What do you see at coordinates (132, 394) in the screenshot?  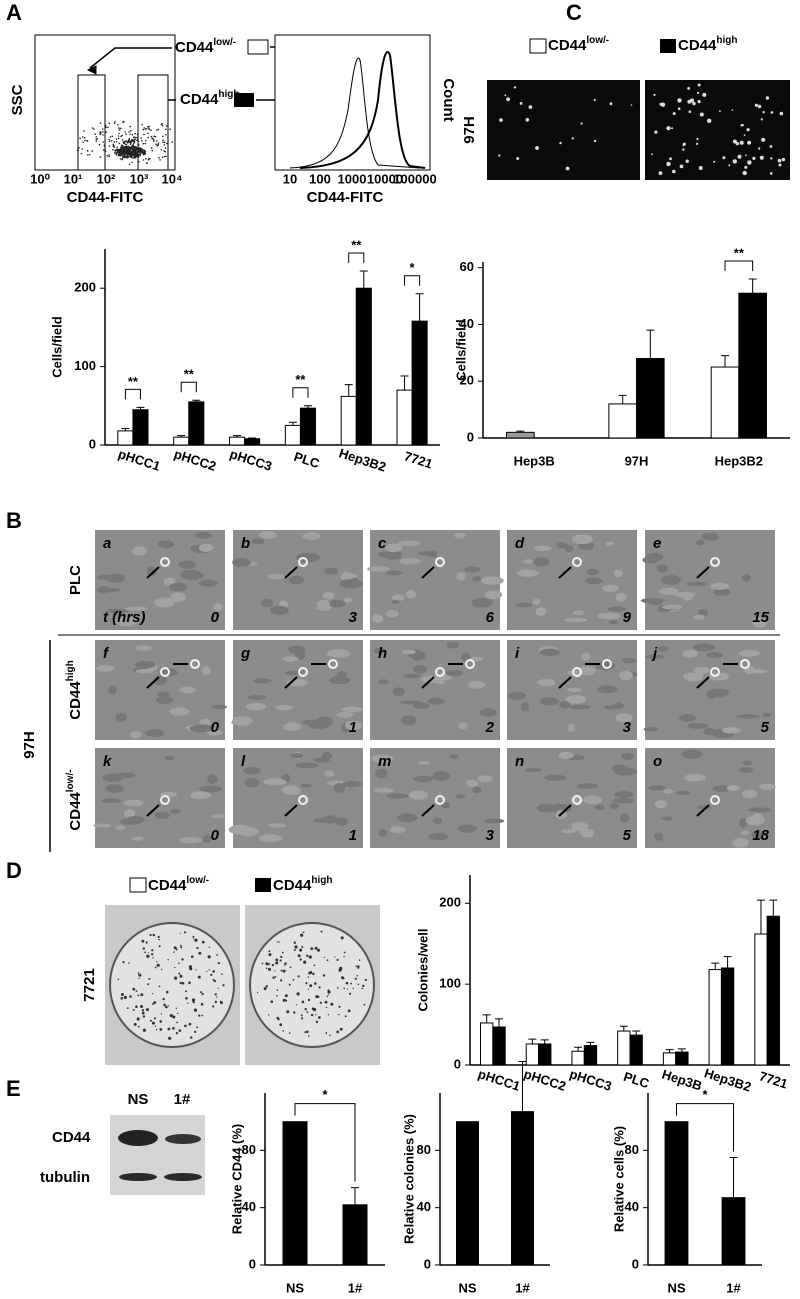 I see `significance-bracket` at bounding box center [132, 394].